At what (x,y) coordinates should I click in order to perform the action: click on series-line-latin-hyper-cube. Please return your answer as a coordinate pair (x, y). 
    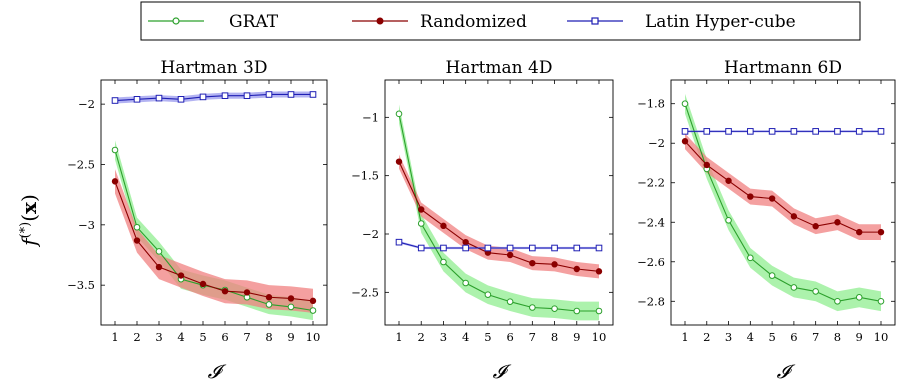
    Looking at the image, I should click on (498, 245).